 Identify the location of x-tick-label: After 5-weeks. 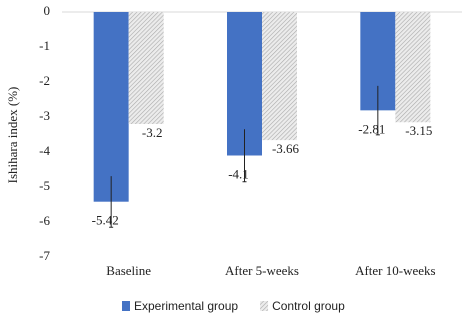
(262, 270).